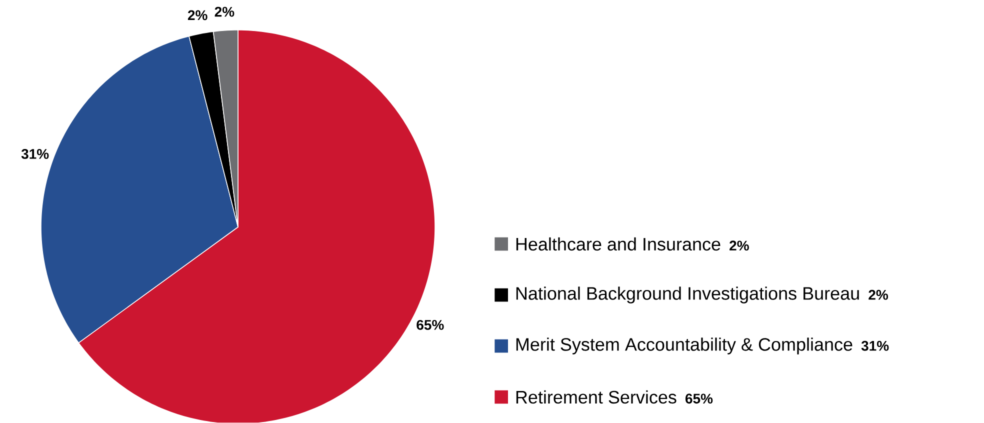  I want to click on legend-label: Healthcare and Insurance, so click(618, 244).